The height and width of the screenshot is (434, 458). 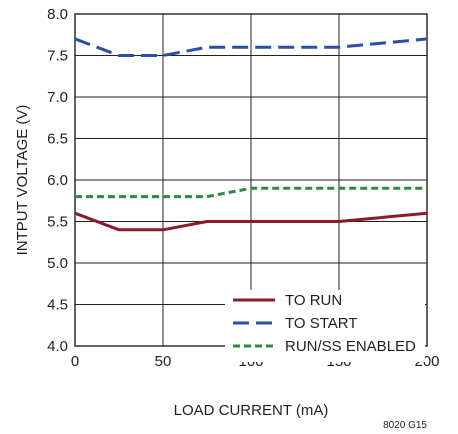 What do you see at coordinates (57, 305) in the screenshot?
I see `y-tick-label: 4.5` at bounding box center [57, 305].